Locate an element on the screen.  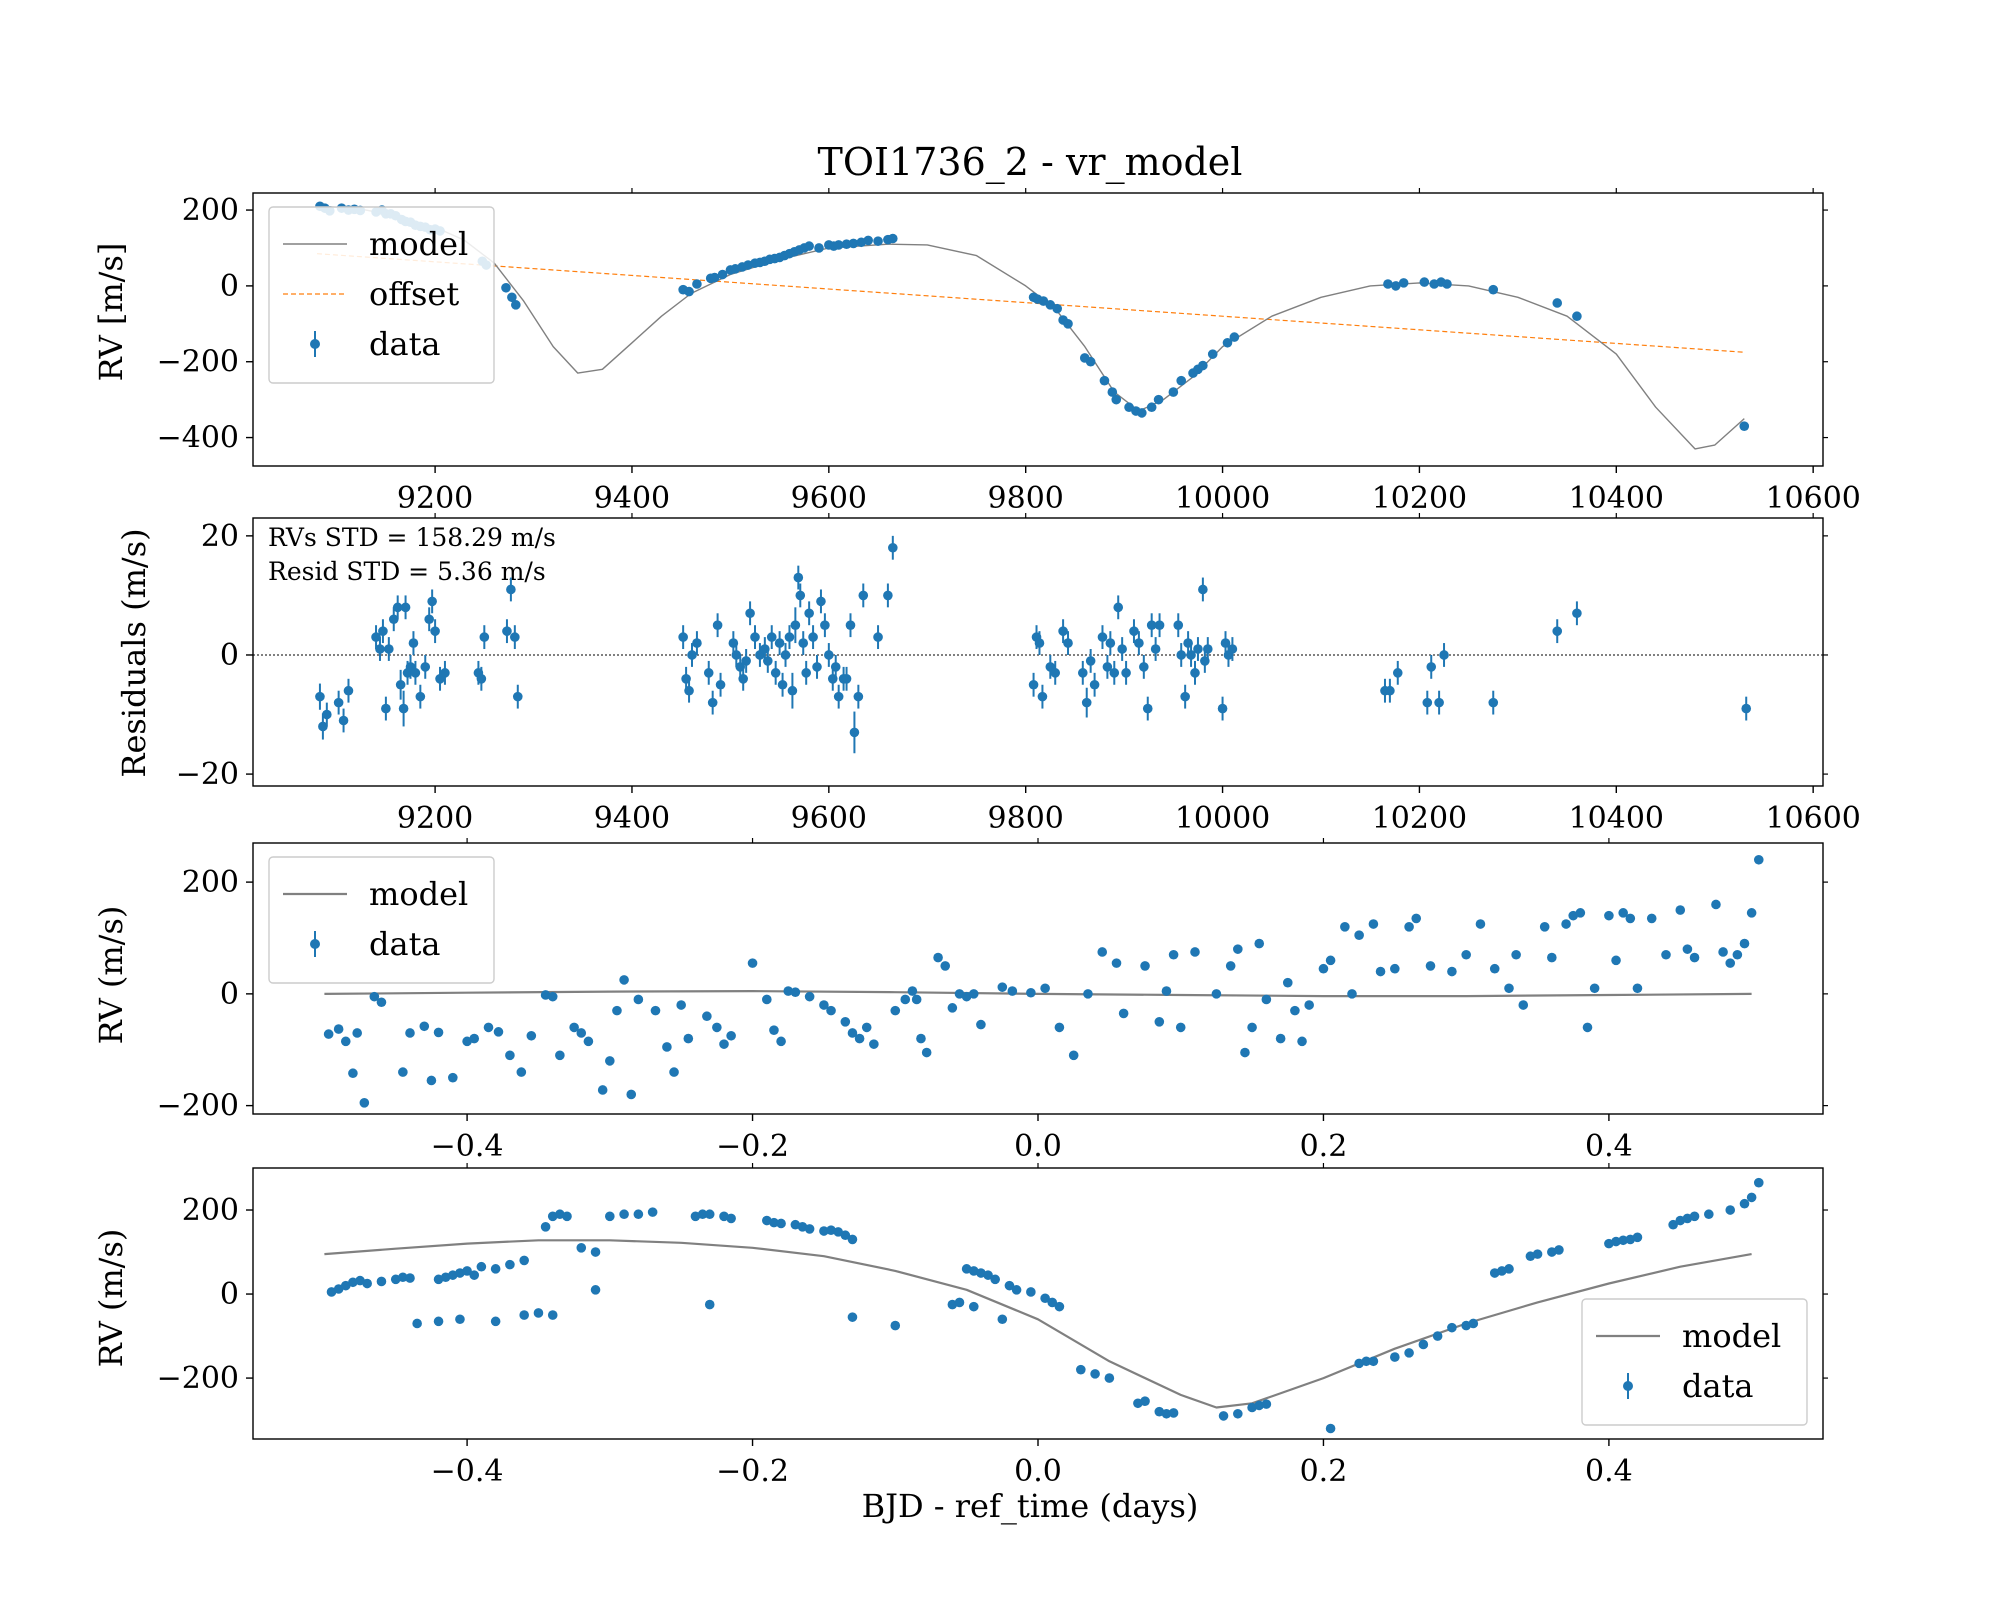
x-tick-label: 10600 is located at coordinates (1812, 818).